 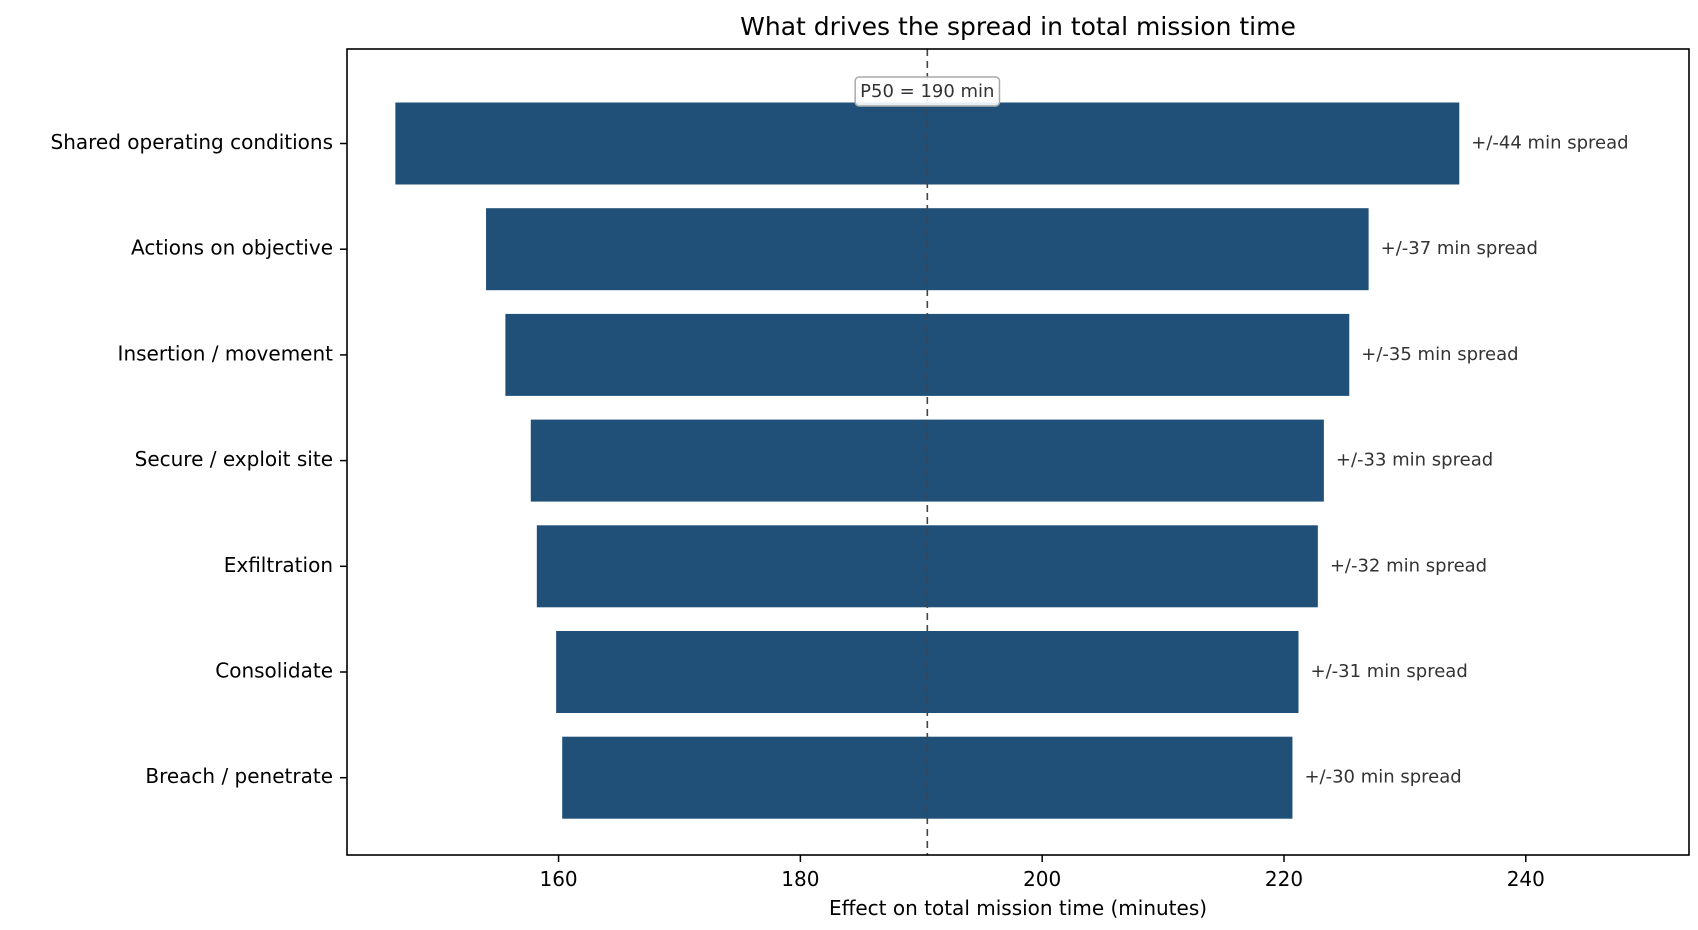 I want to click on x-tick-label: 240, so click(x=1526, y=879).